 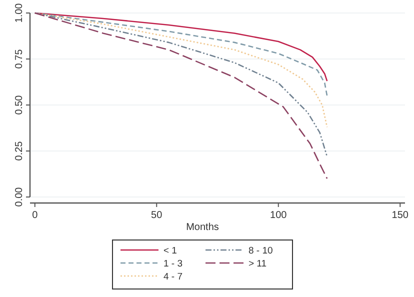 I want to click on y-tick-label: 0.25, so click(x=19, y=150).